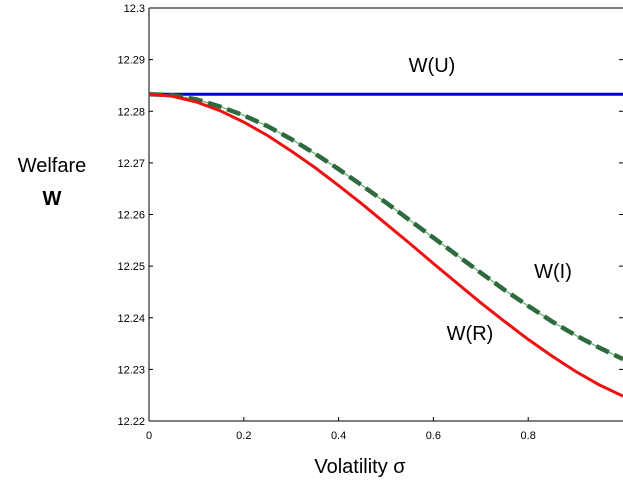 The image size is (623, 482). I want to click on y-tick-label: 12.29, so click(131, 61).